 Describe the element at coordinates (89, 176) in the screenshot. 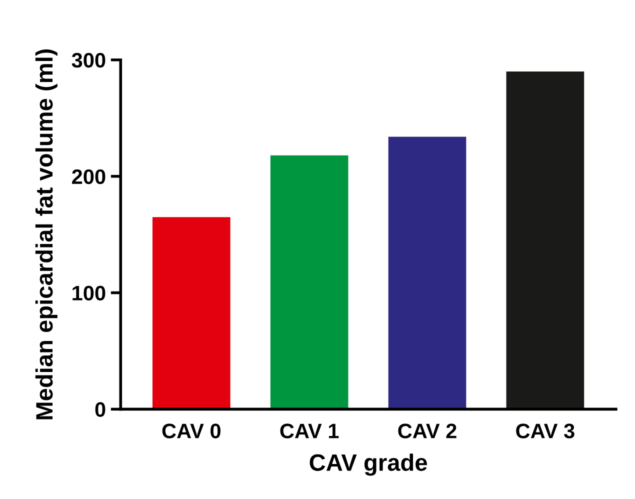

I see `y-tick-label: 200` at that location.